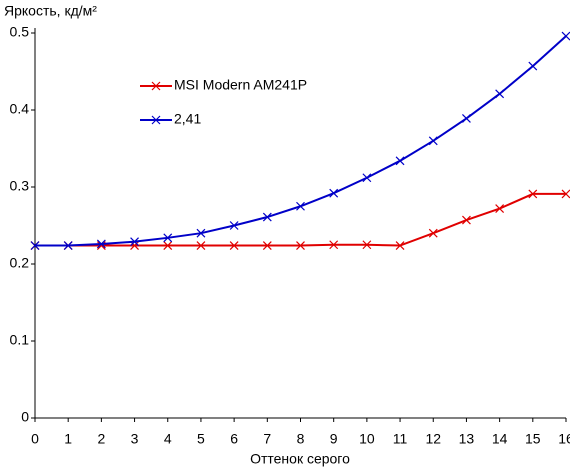  Describe the element at coordinates (20, 340) in the screenshot. I see `y-tick-label: 0.1` at that location.